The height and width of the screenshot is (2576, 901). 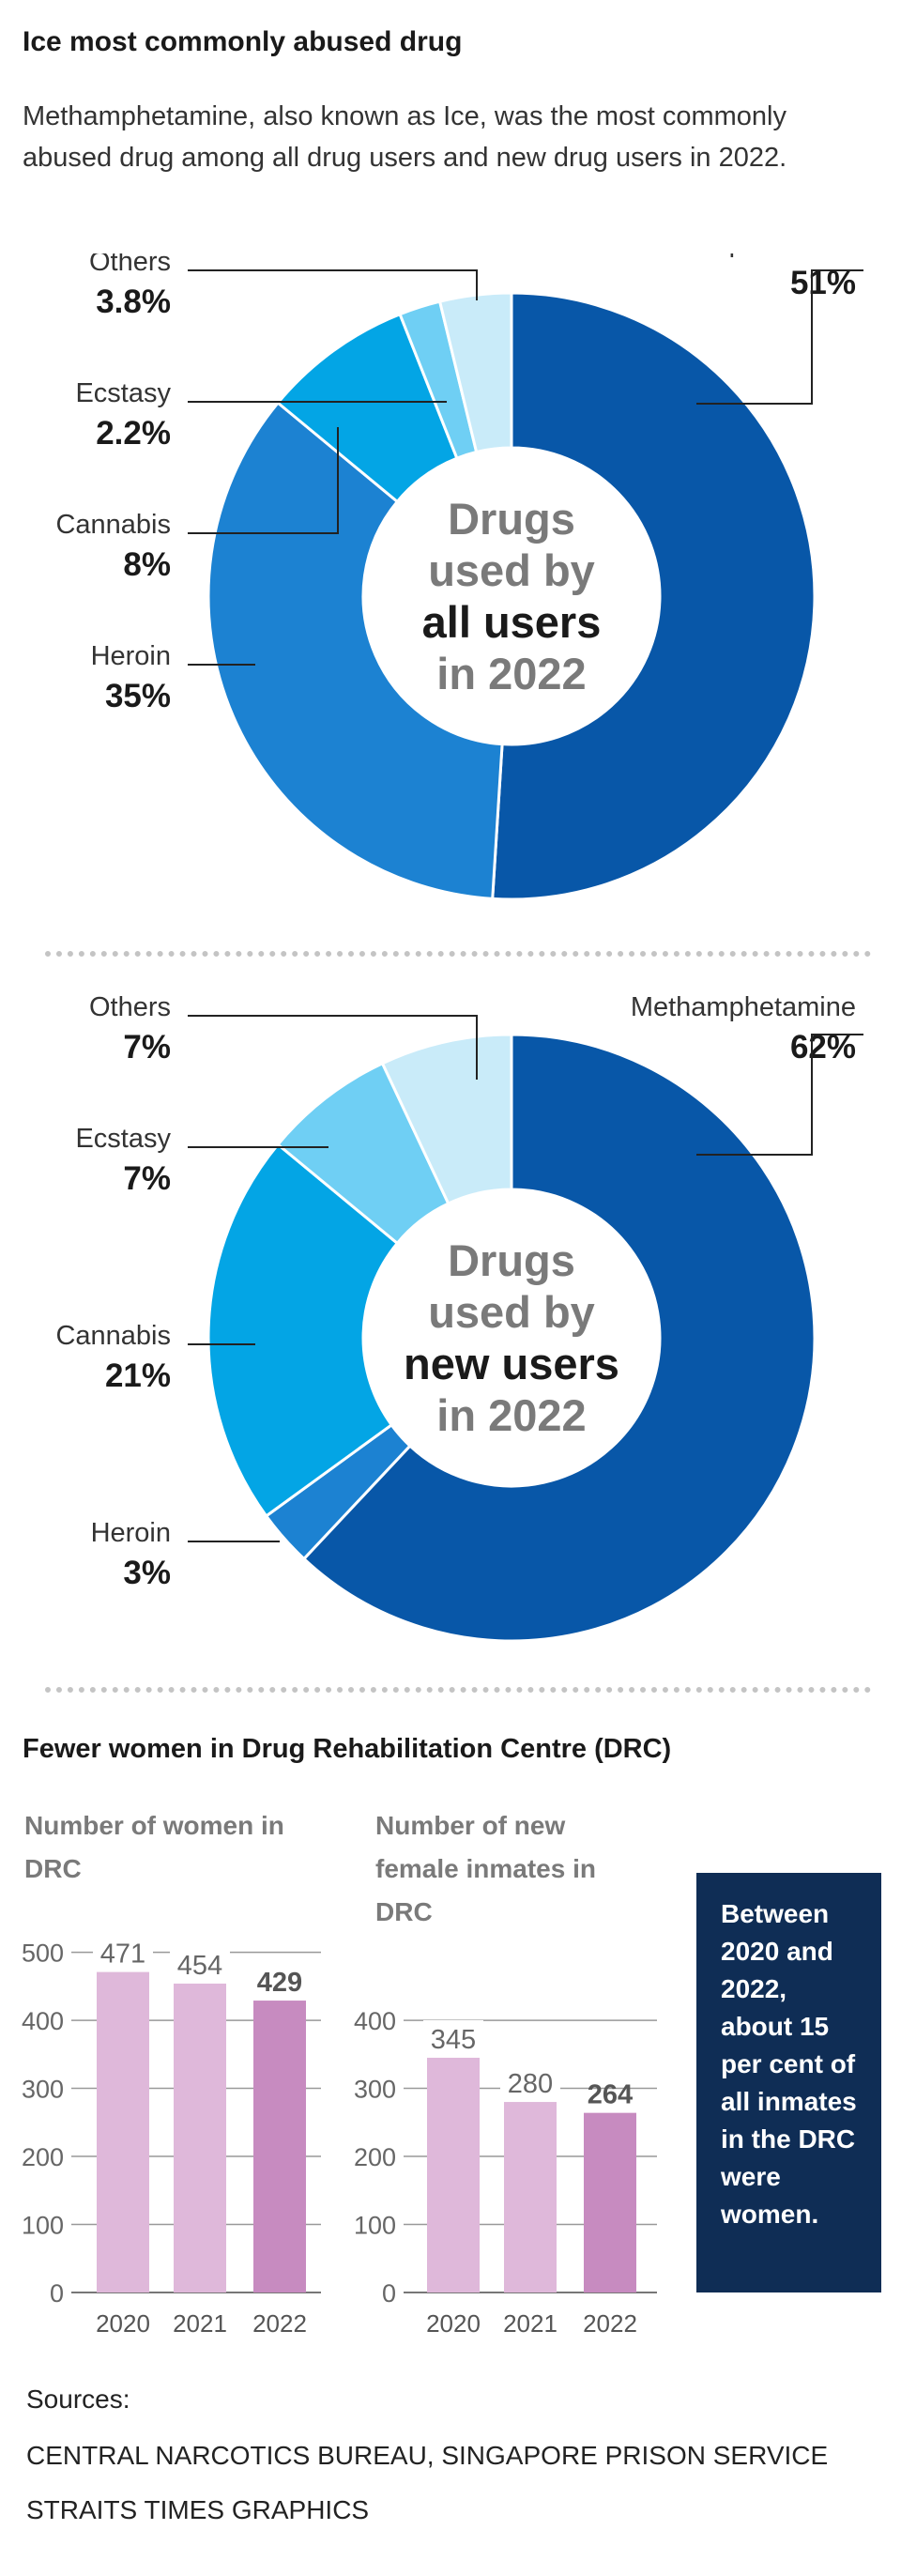 What do you see at coordinates (78, 2399) in the screenshot?
I see `sources-label: Sources:` at bounding box center [78, 2399].